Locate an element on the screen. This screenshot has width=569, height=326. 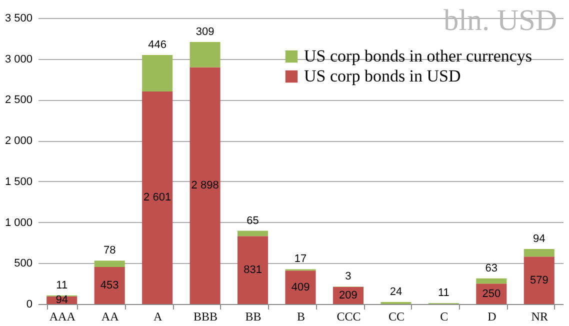
legend-label: US corp bonds in other currencys is located at coordinates (418, 56).